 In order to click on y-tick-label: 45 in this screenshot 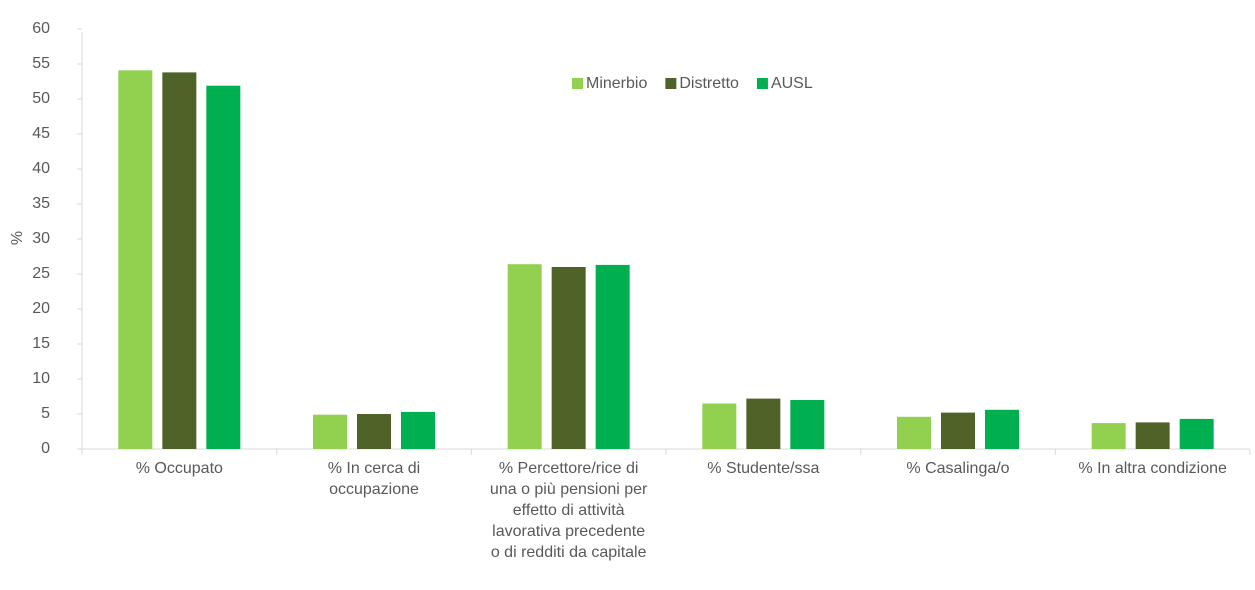, I will do `click(41, 133)`.